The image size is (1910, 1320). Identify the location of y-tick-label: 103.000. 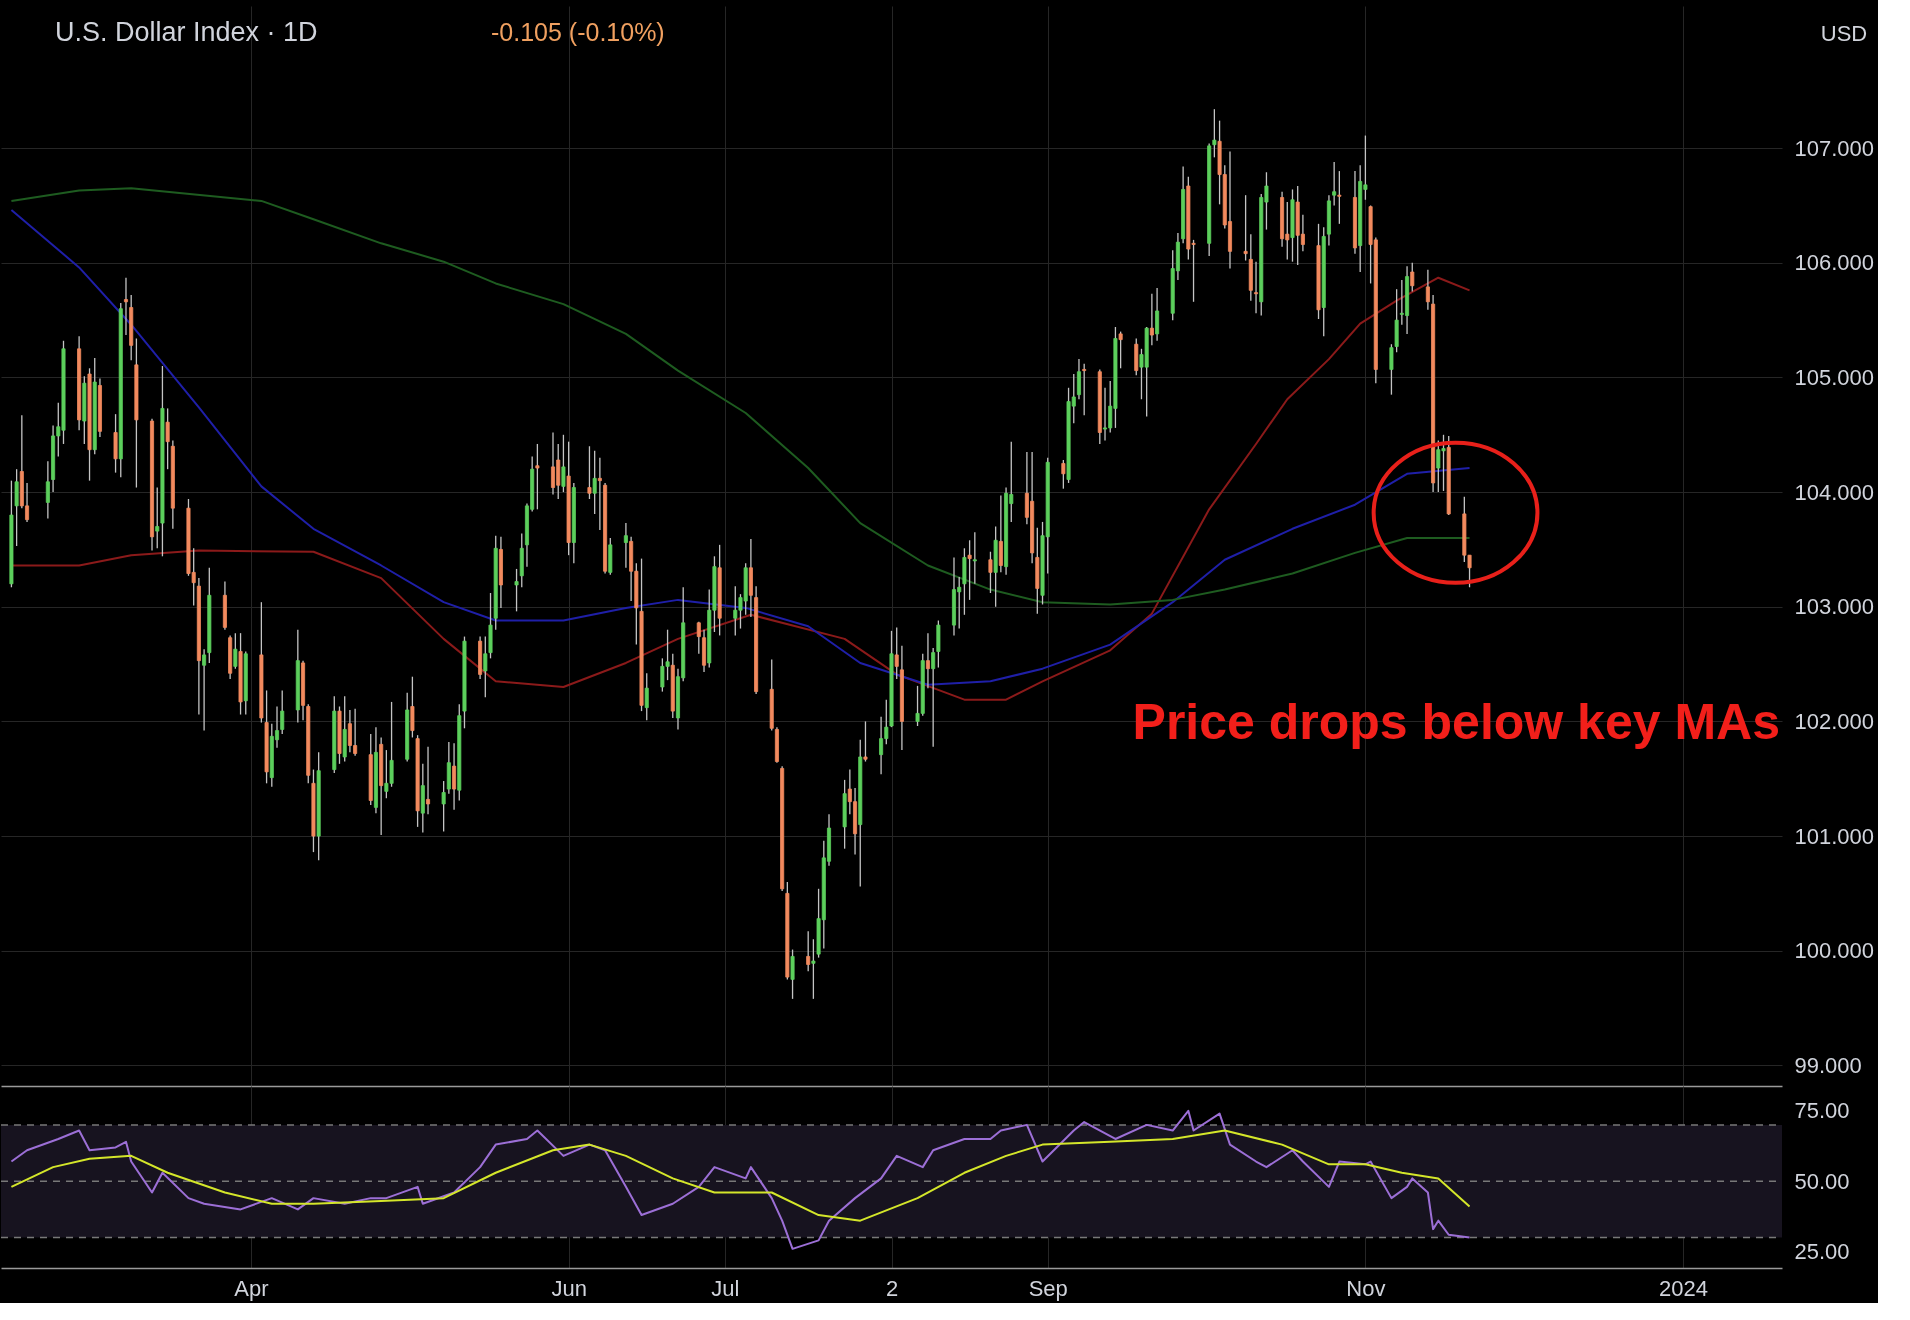
(1834, 607).